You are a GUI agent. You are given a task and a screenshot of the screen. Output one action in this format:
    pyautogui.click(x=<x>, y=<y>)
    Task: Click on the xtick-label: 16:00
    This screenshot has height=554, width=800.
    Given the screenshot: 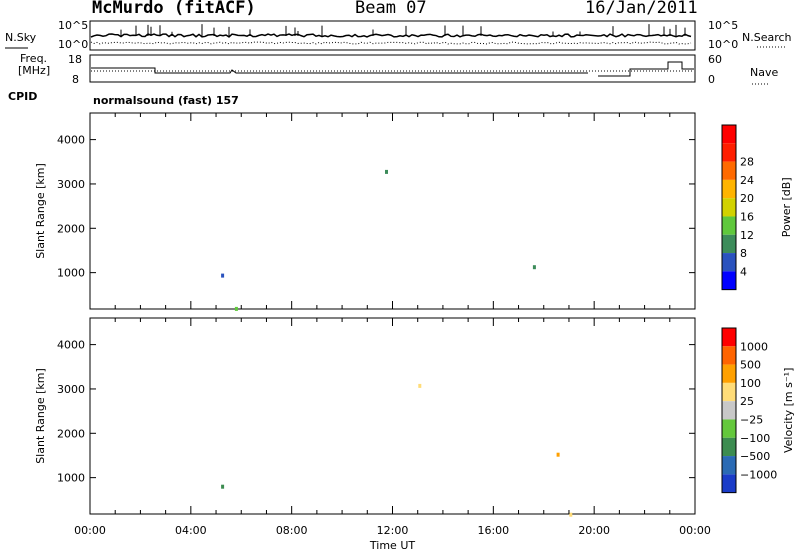 What is the action you would take?
    pyautogui.click(x=493, y=530)
    